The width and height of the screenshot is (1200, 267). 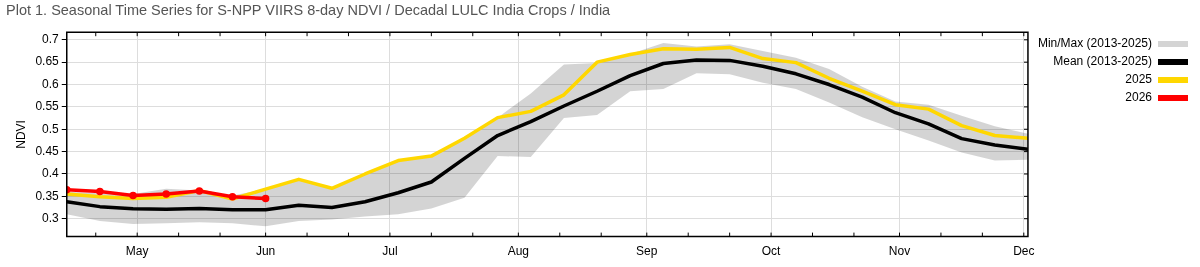 What do you see at coordinates (137, 251) in the screenshot?
I see `x-tick-label: May` at bounding box center [137, 251].